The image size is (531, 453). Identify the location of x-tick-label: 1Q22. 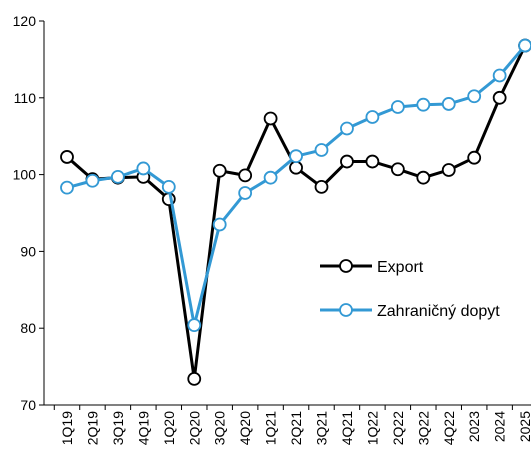
(372, 428).